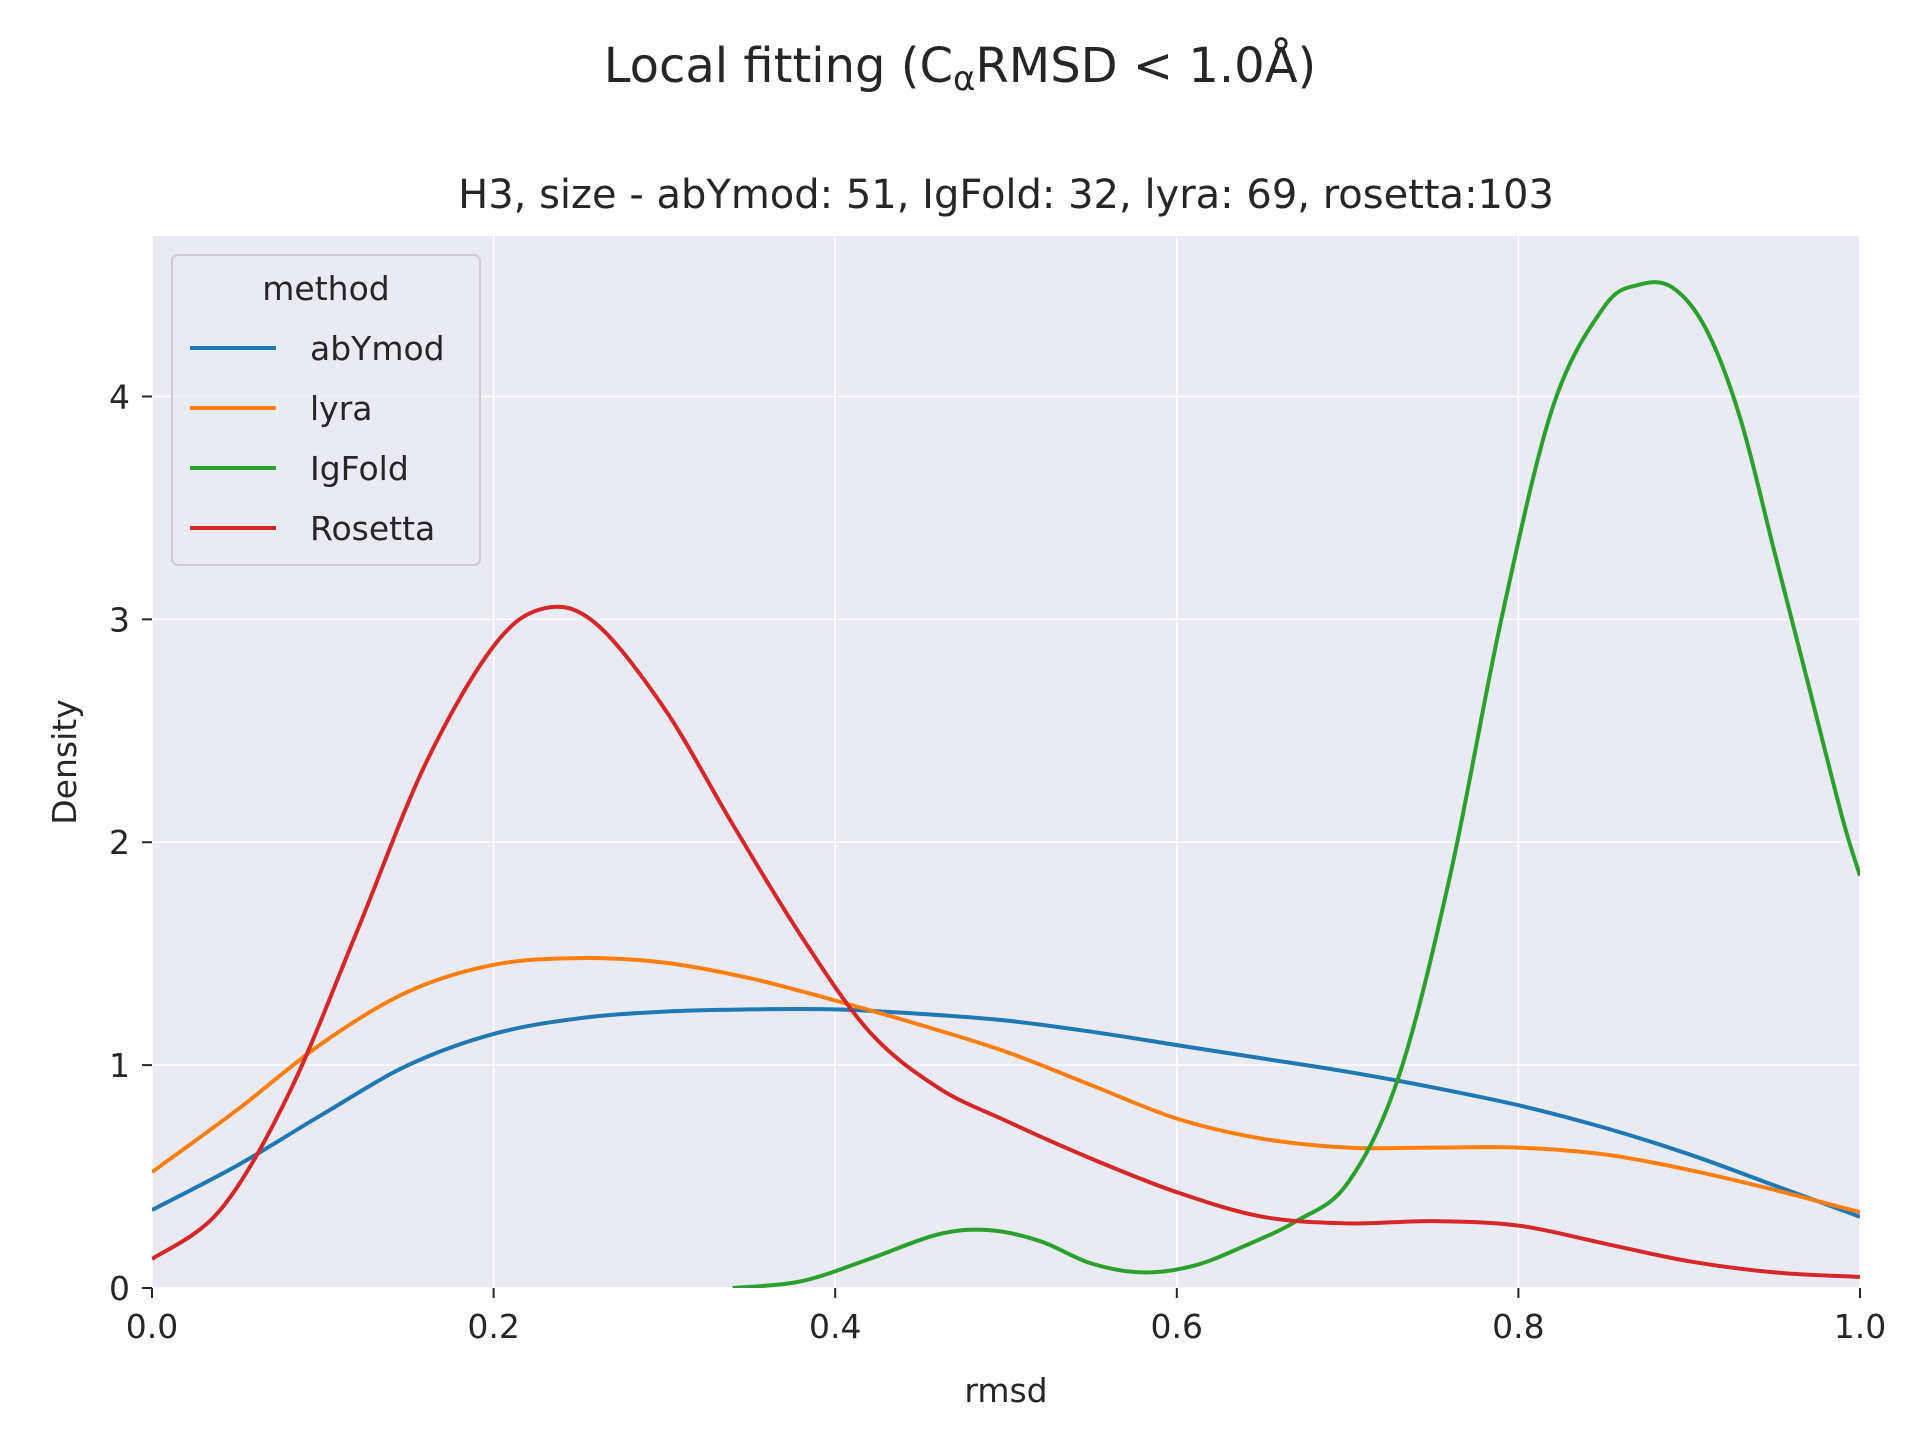 This screenshot has height=1440, width=1920. I want to click on y-tick-label: 4, so click(119, 396).